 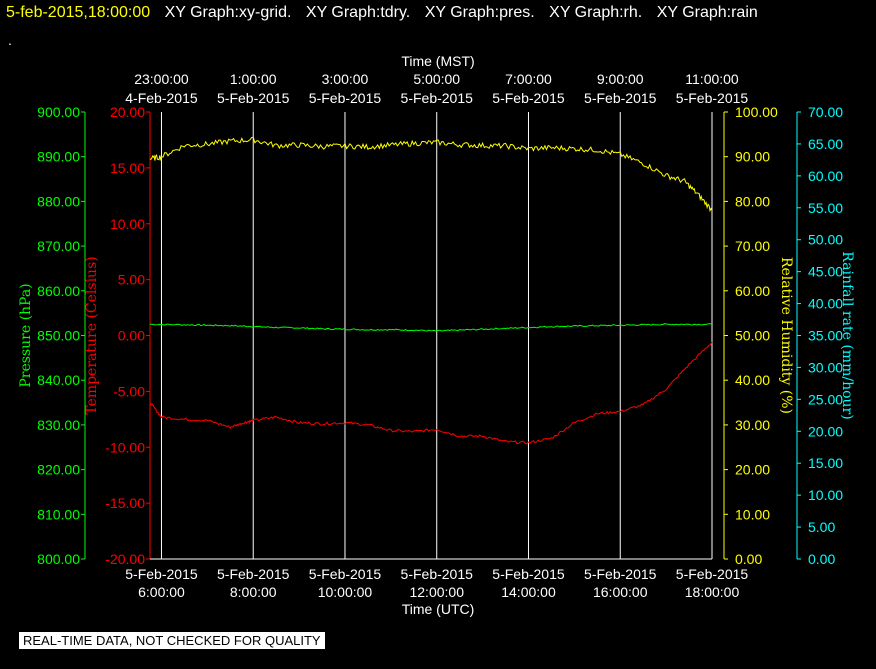 I want to click on bottom-tick-time: 14:00:00, so click(x=528, y=592).